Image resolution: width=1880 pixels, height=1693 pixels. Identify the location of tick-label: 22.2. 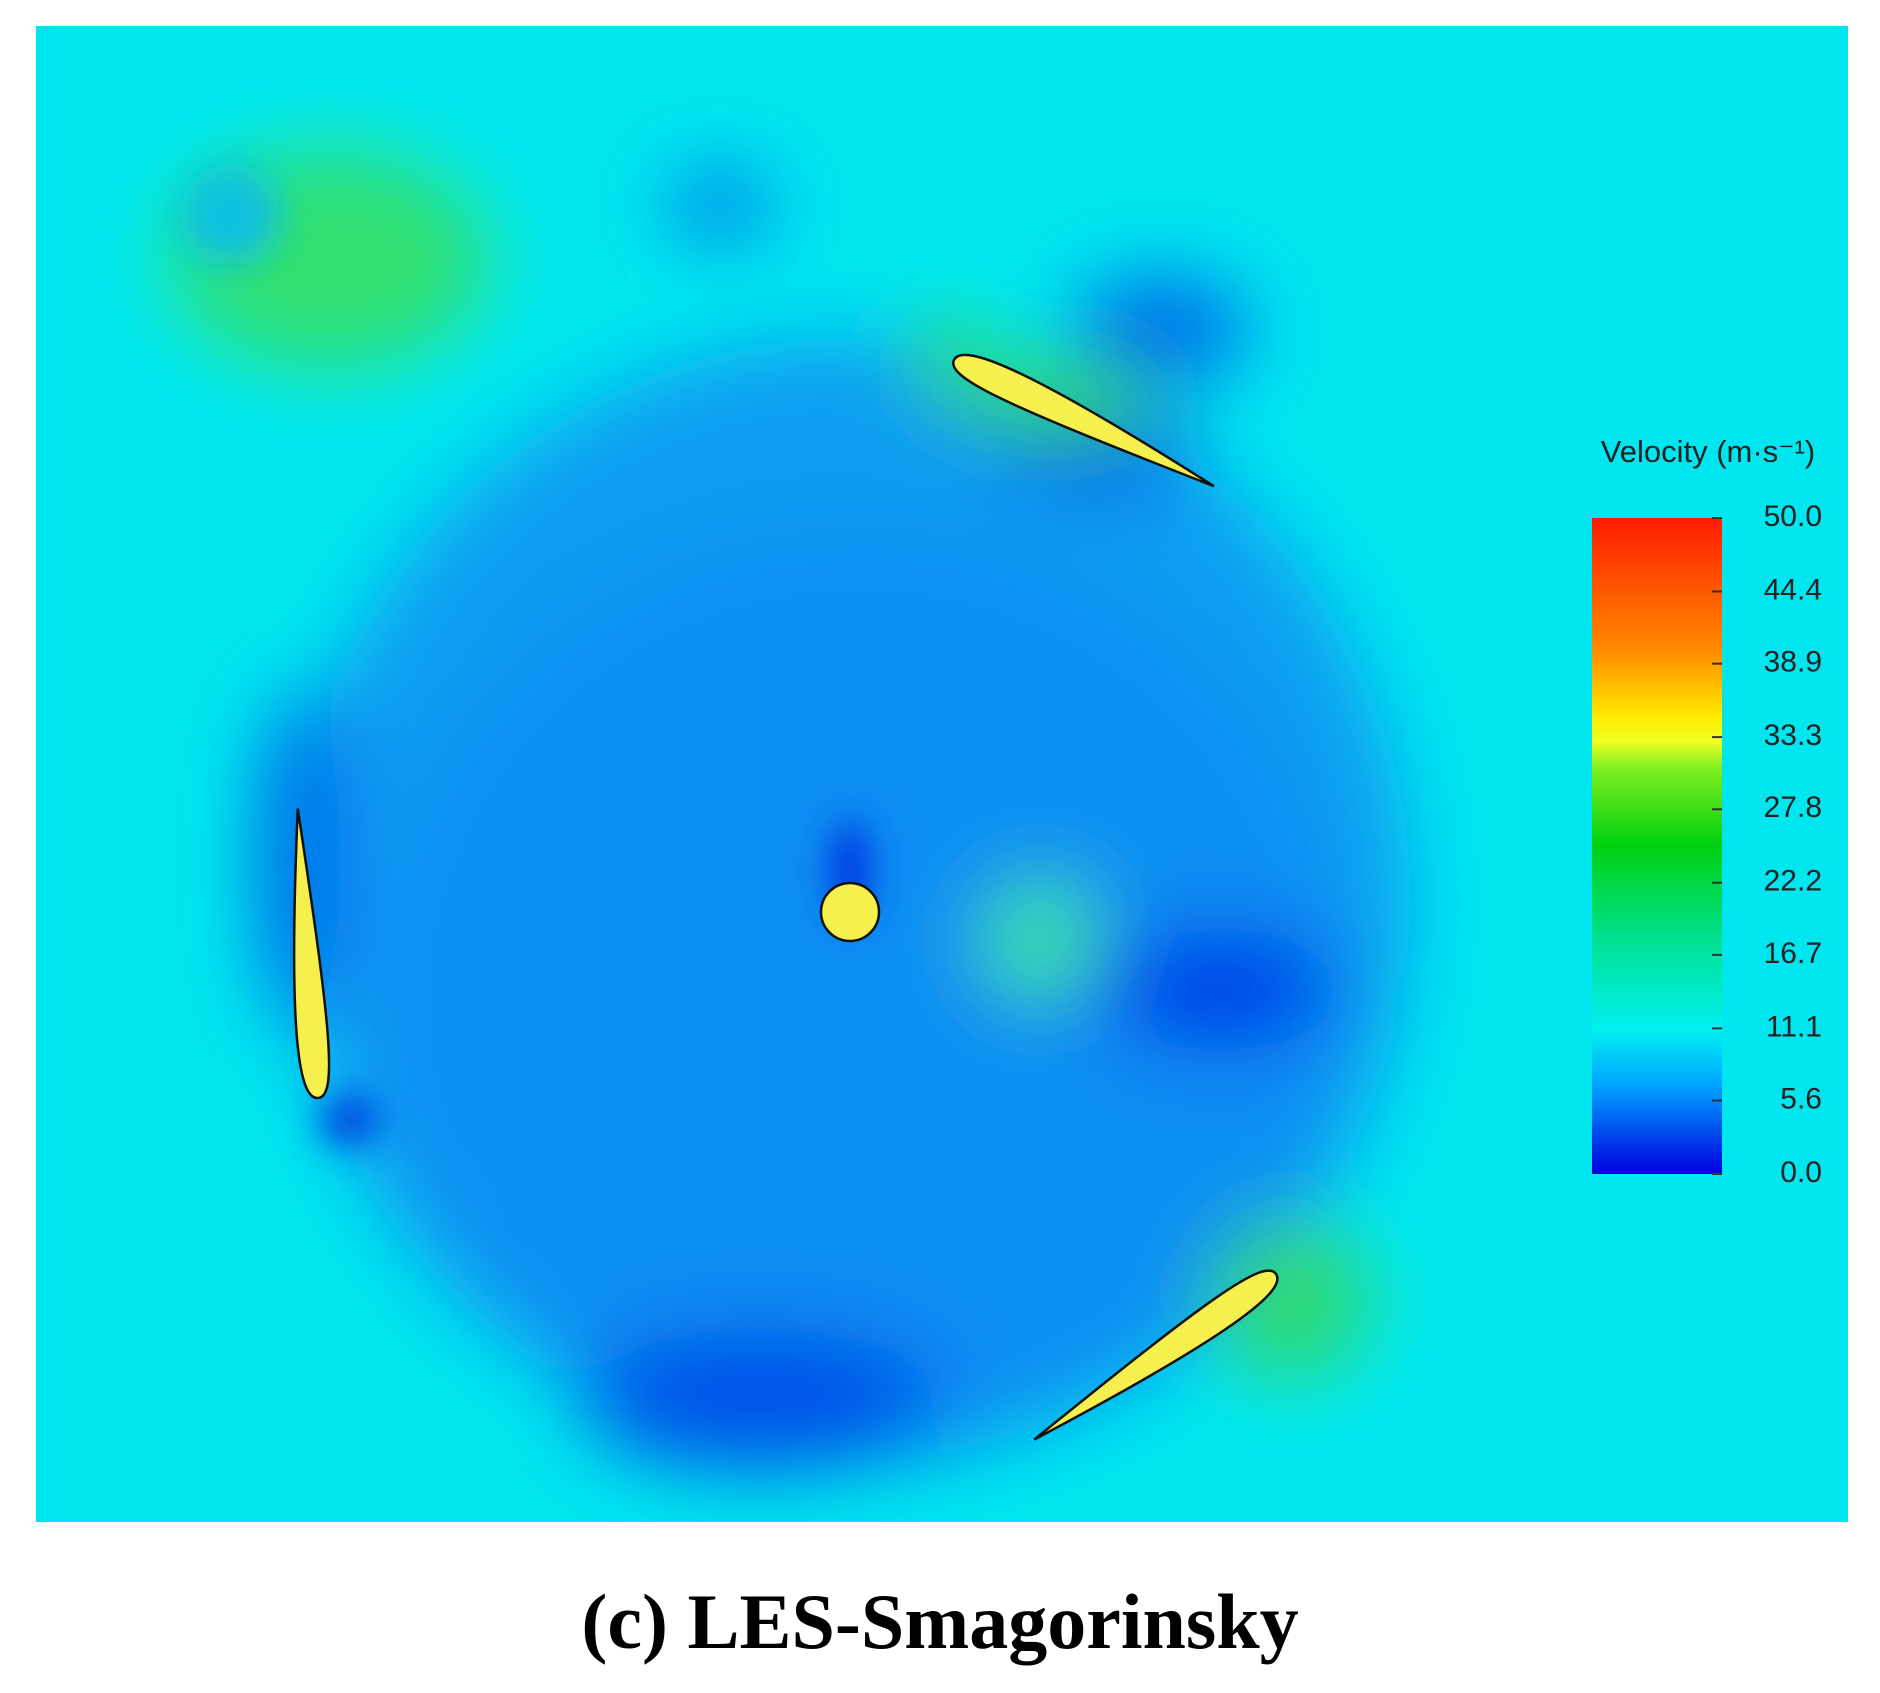
(1793, 881).